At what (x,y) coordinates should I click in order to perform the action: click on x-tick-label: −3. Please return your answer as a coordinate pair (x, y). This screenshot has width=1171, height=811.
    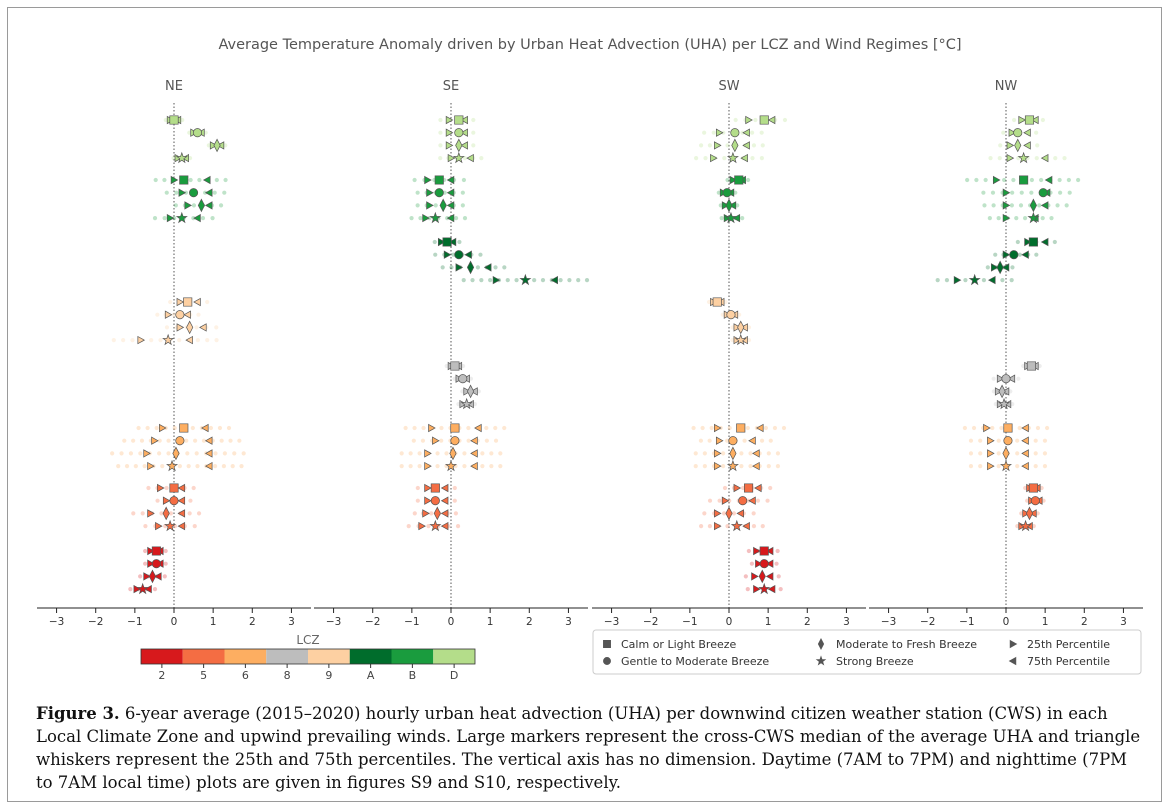
    Looking at the image, I should click on (333, 622).